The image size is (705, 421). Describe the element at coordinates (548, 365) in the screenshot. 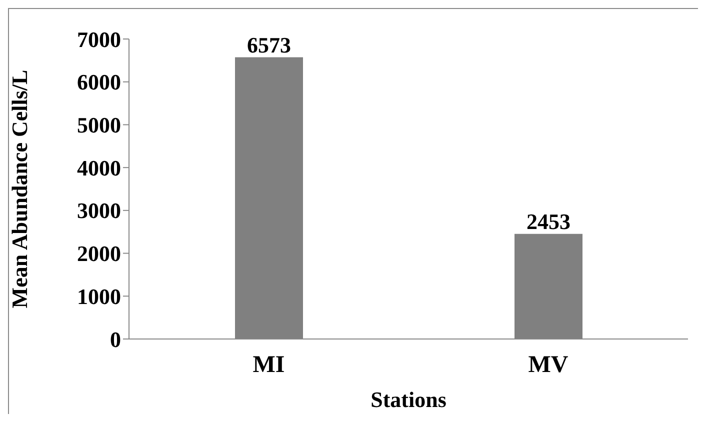

I see `x-tick-label: MV` at that location.